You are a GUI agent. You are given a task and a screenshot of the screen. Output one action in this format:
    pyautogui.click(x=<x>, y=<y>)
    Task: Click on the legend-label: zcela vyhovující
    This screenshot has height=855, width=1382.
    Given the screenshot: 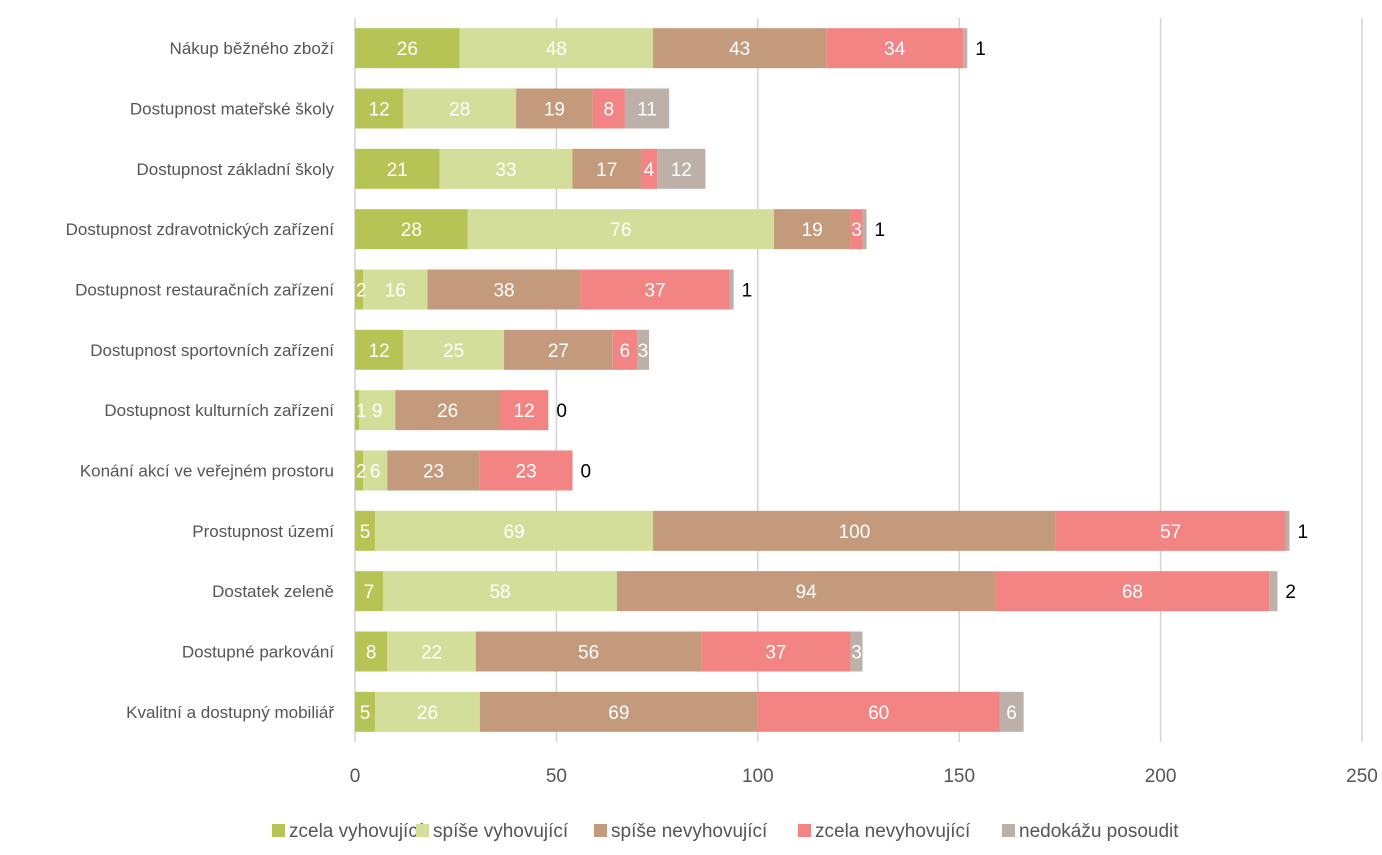 What is the action you would take?
    pyautogui.click(x=356, y=831)
    